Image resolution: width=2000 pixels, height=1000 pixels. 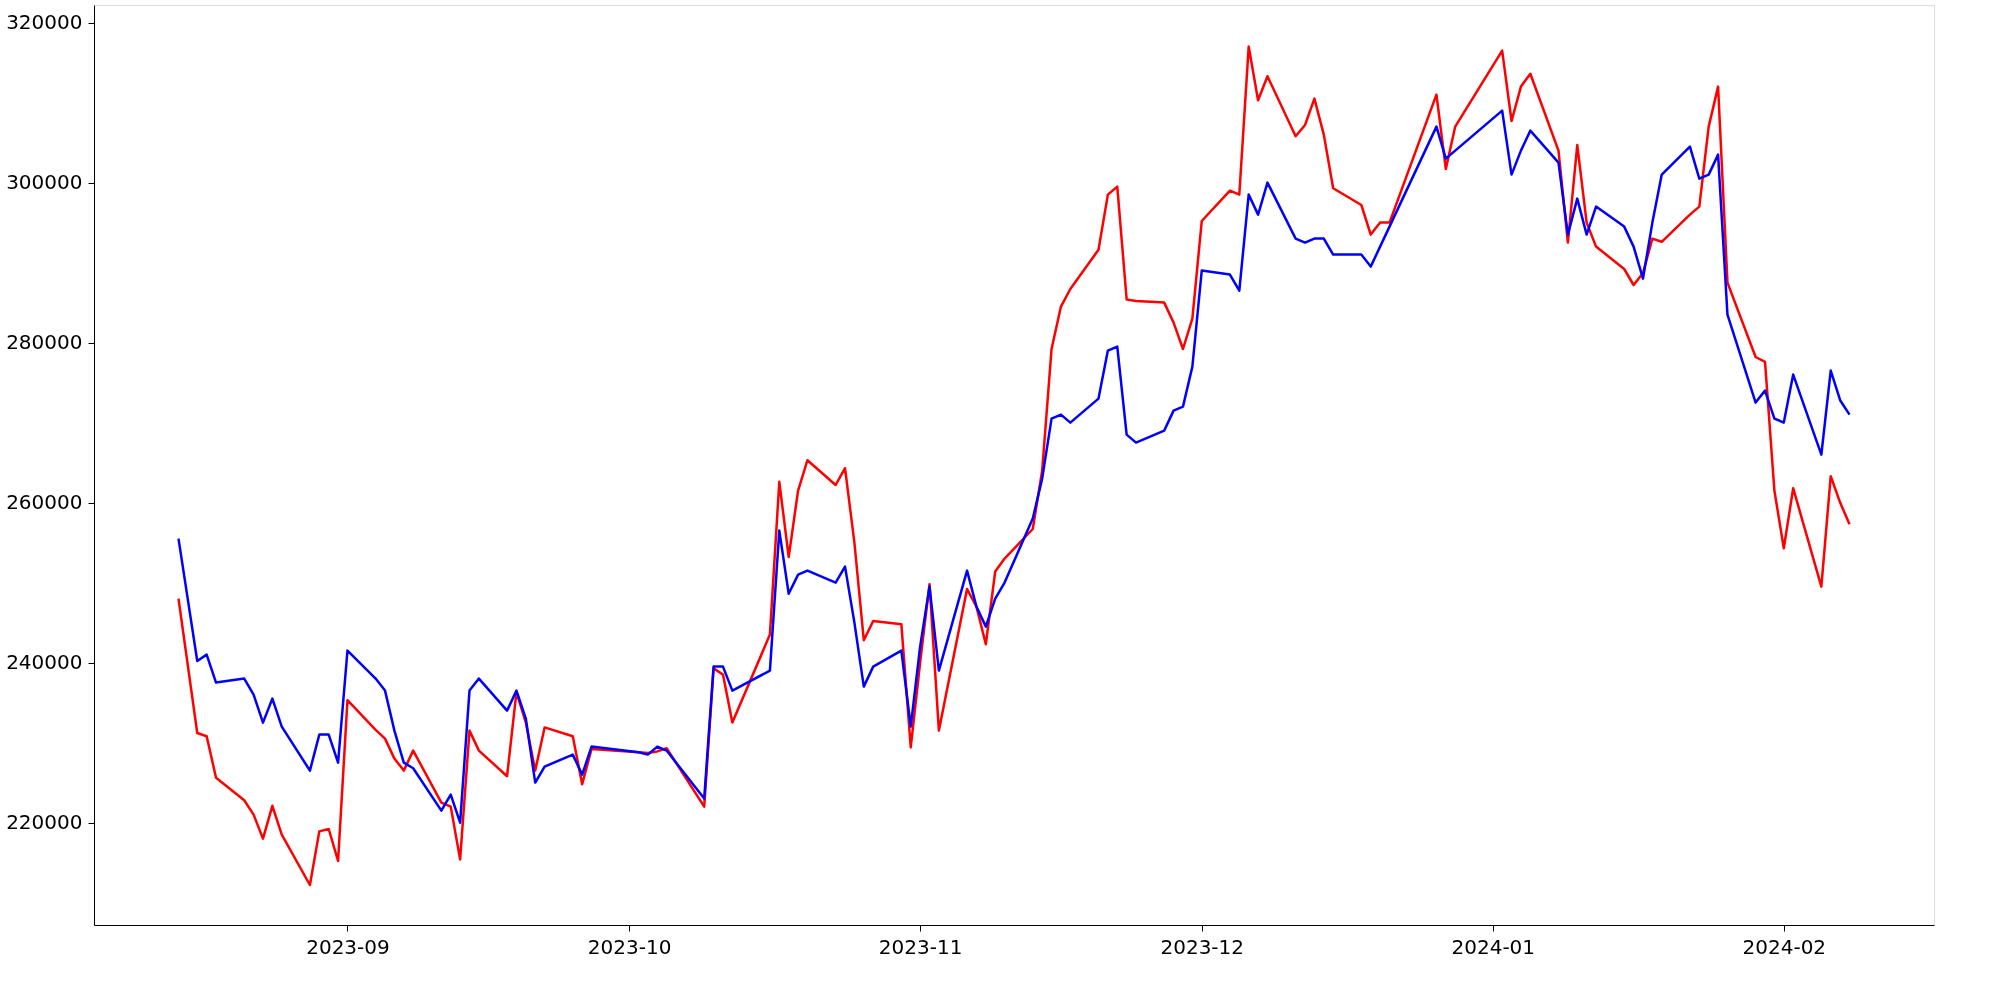 What do you see at coordinates (44, 822) in the screenshot?
I see `y-tick-label: 220000` at bounding box center [44, 822].